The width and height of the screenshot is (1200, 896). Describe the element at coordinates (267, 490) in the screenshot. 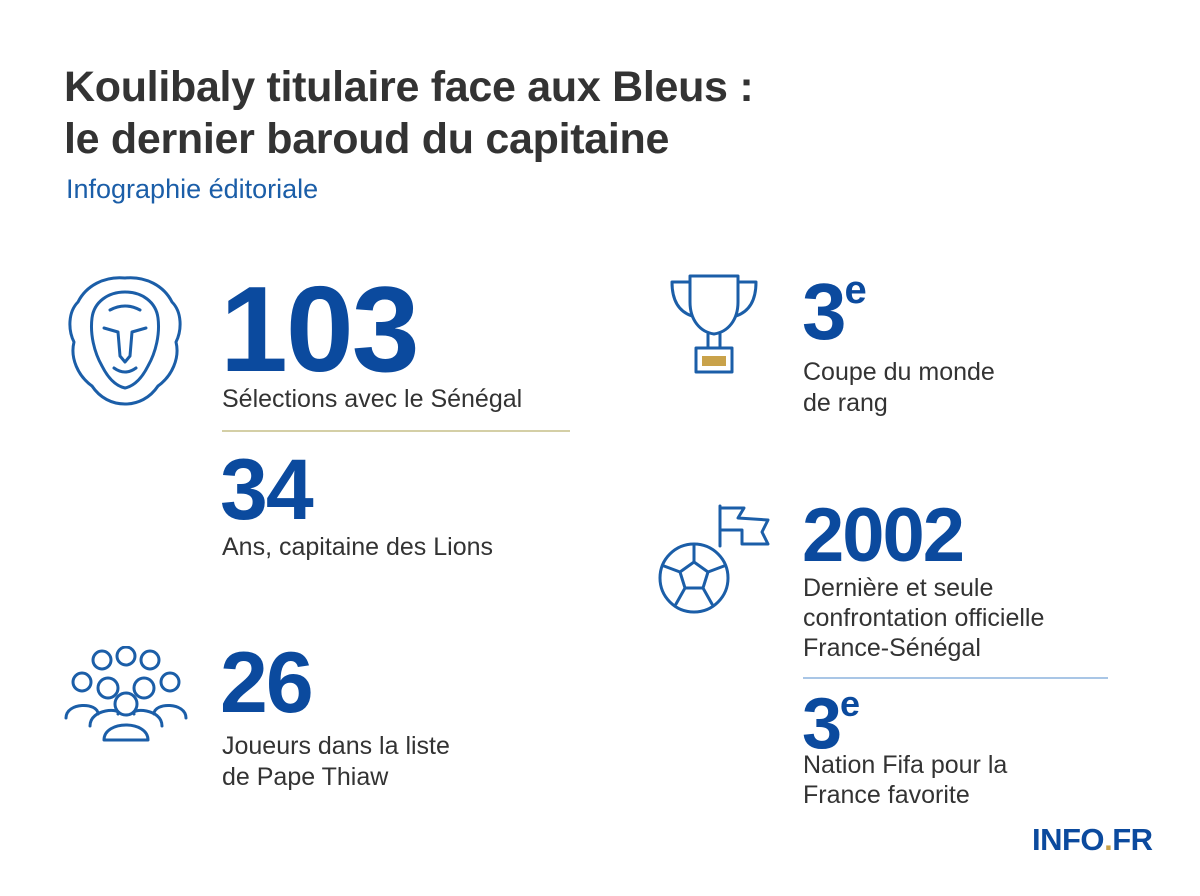

I see `stat-value: 34` at that location.